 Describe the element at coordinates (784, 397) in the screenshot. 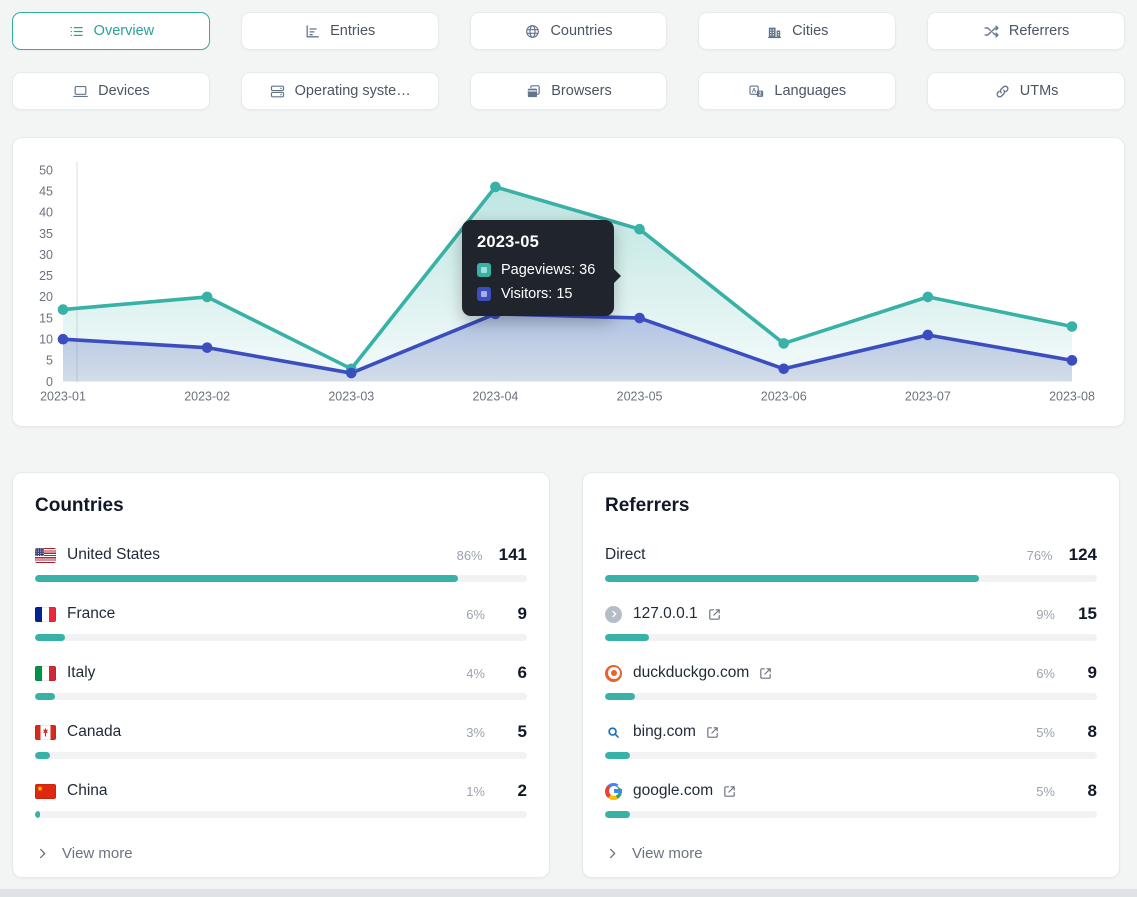

I see `x-tick-label: 2023-06` at that location.